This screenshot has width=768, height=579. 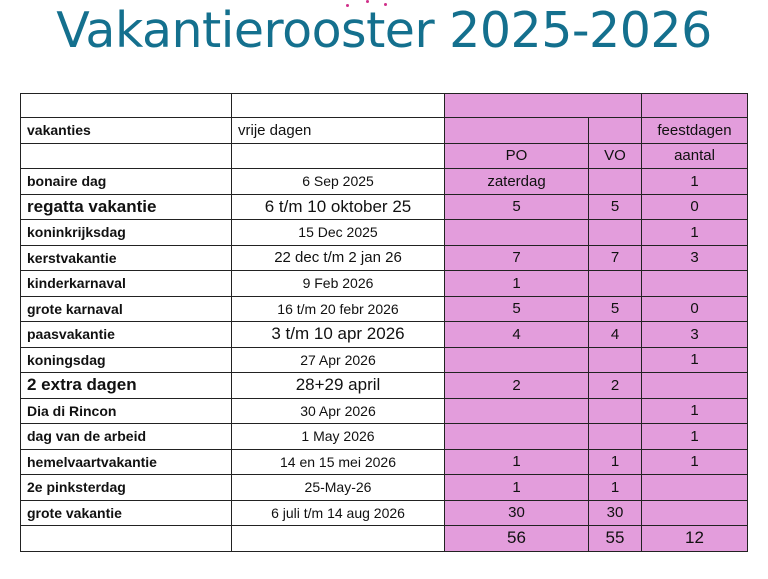 I want to click on page-title: Vakantierooster 2025-2026, so click(x=384, y=30).